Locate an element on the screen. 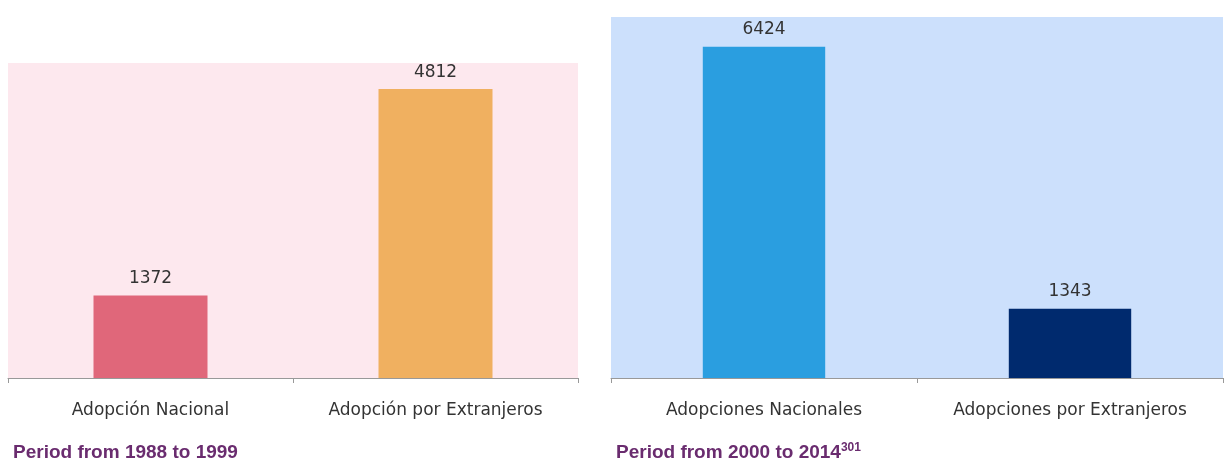 The image size is (1227, 476). data-label: 6424 is located at coordinates (764, 28).